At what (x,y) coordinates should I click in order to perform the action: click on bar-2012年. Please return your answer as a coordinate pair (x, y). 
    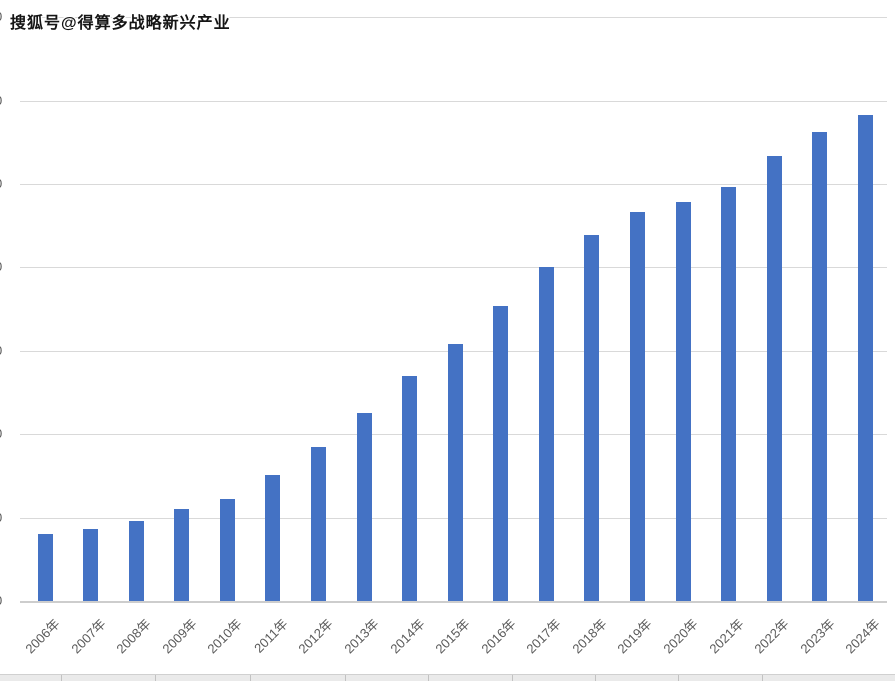
    Looking at the image, I should click on (318, 523).